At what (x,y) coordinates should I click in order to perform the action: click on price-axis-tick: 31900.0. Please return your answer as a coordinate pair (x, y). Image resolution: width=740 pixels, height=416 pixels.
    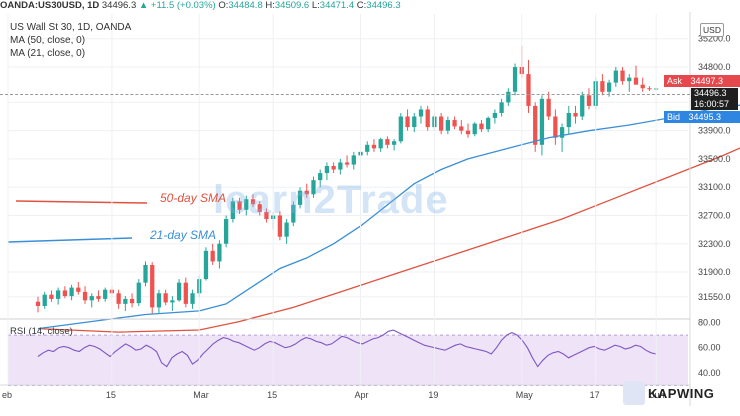
    Looking at the image, I should click on (714, 272).